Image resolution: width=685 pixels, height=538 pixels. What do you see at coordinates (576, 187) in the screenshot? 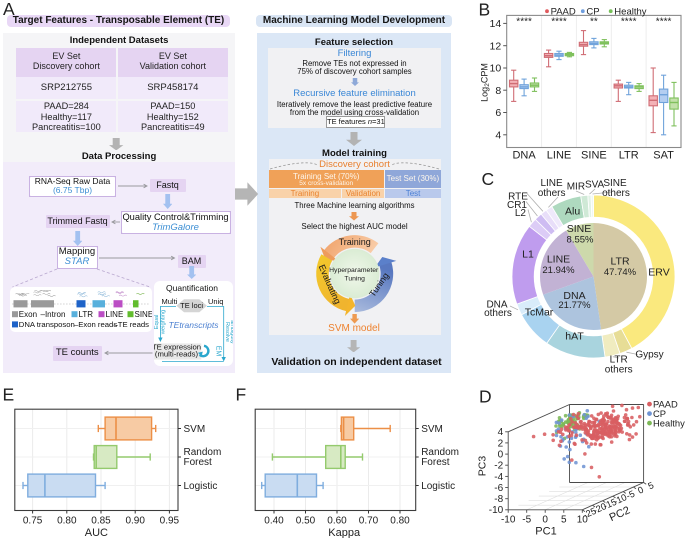
I see `svg-text: MIR` at bounding box center [576, 187].